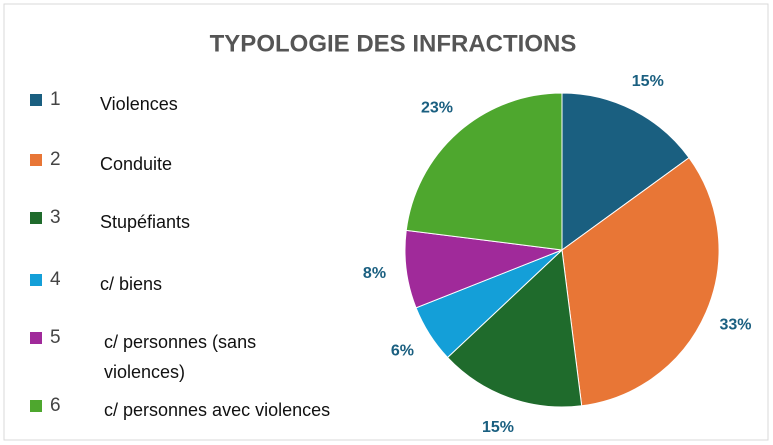  What do you see at coordinates (145, 222) in the screenshot?
I see `legend-label: Stupéfiants` at bounding box center [145, 222].